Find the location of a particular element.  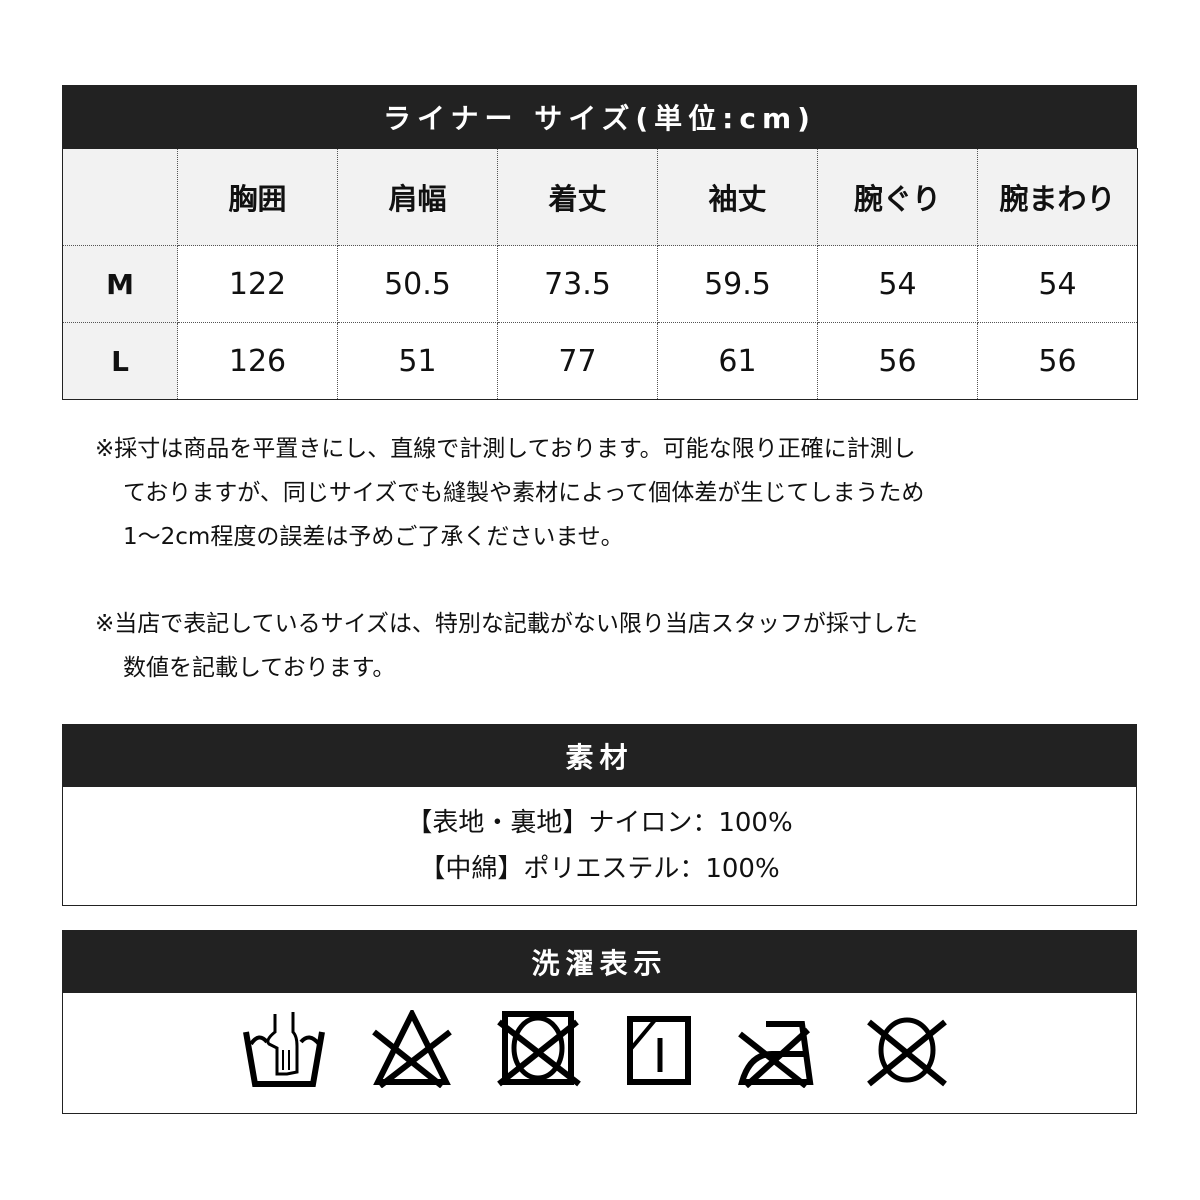

column-header: 袖丈 is located at coordinates (737, 197).